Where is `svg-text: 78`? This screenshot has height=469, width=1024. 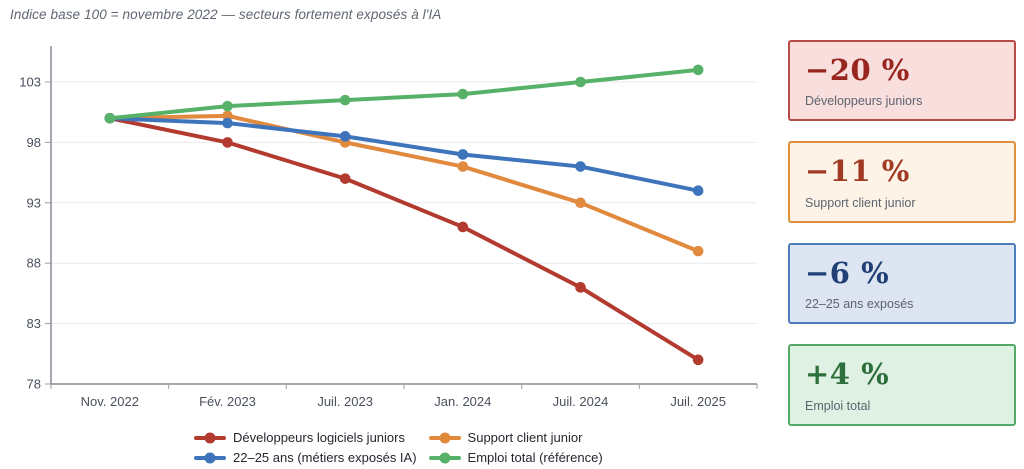
svg-text: 78 is located at coordinates (34, 384).